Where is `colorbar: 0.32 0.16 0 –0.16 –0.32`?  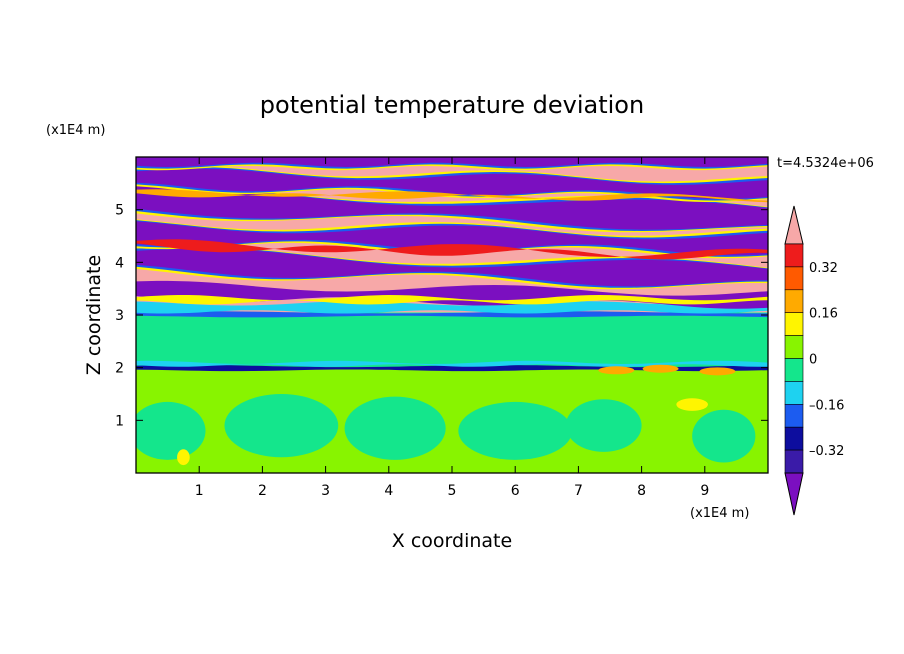
colorbar: 0.32 0.16 0 –0.16 –0.32 is located at coordinates (814, 360).